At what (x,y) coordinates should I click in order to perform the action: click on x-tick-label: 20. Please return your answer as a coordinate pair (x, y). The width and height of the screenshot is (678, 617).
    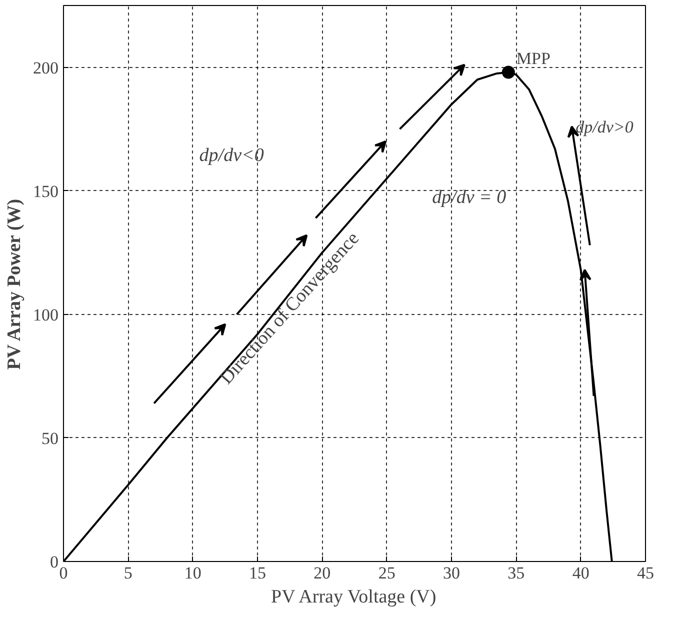
    Looking at the image, I should click on (322, 573).